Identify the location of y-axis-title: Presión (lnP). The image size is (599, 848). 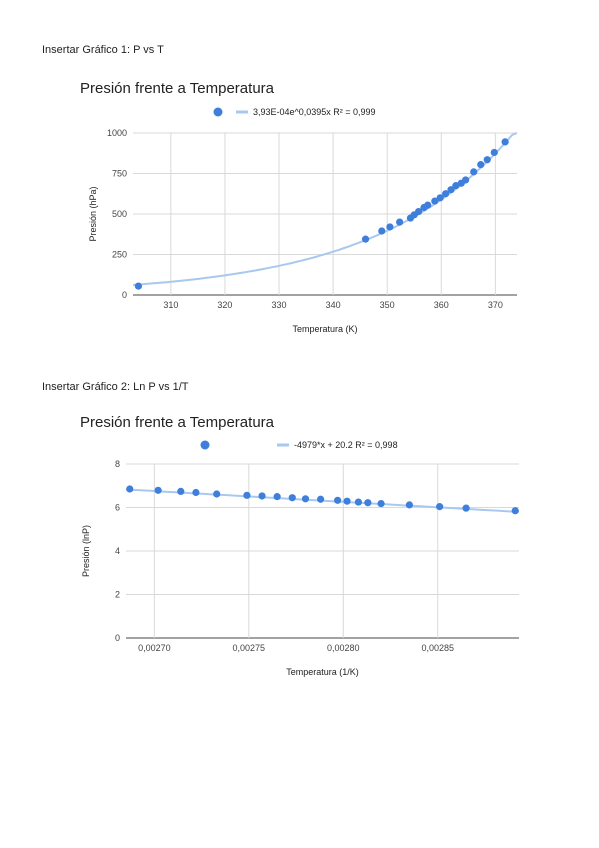
(86, 551).